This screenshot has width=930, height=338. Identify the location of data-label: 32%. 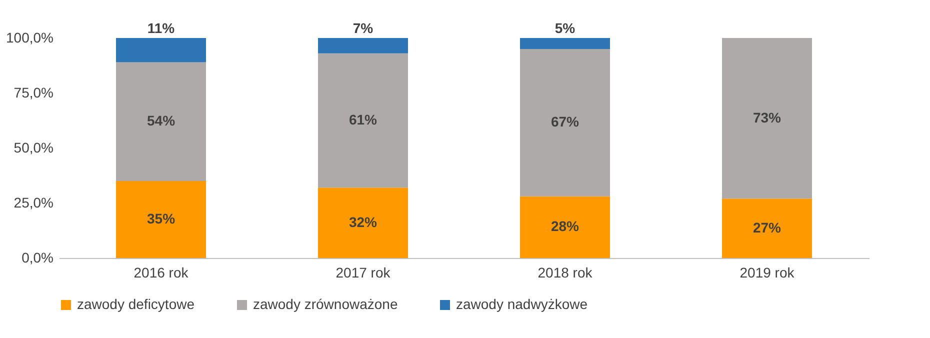
(363, 222).